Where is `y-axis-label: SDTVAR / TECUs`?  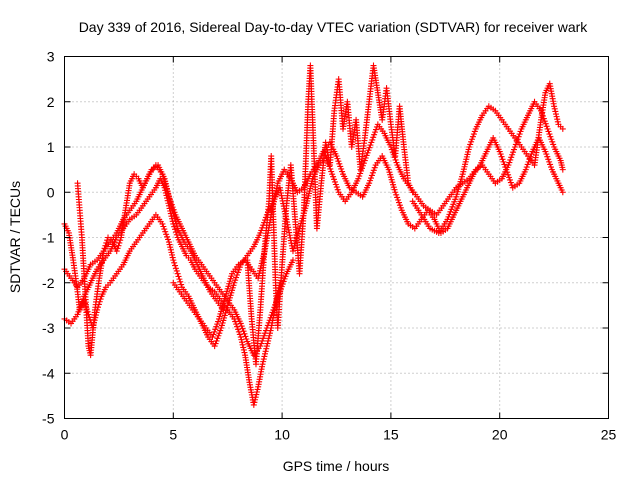 y-axis-label: SDTVAR / TECUs is located at coordinates (15, 237).